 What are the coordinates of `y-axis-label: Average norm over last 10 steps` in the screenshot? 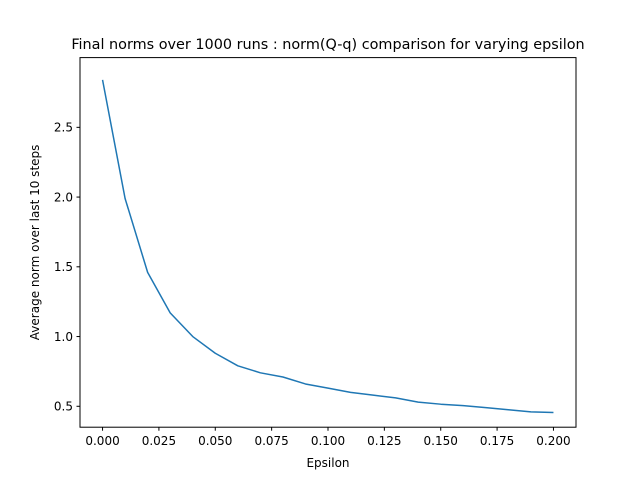 It's located at (35, 243).